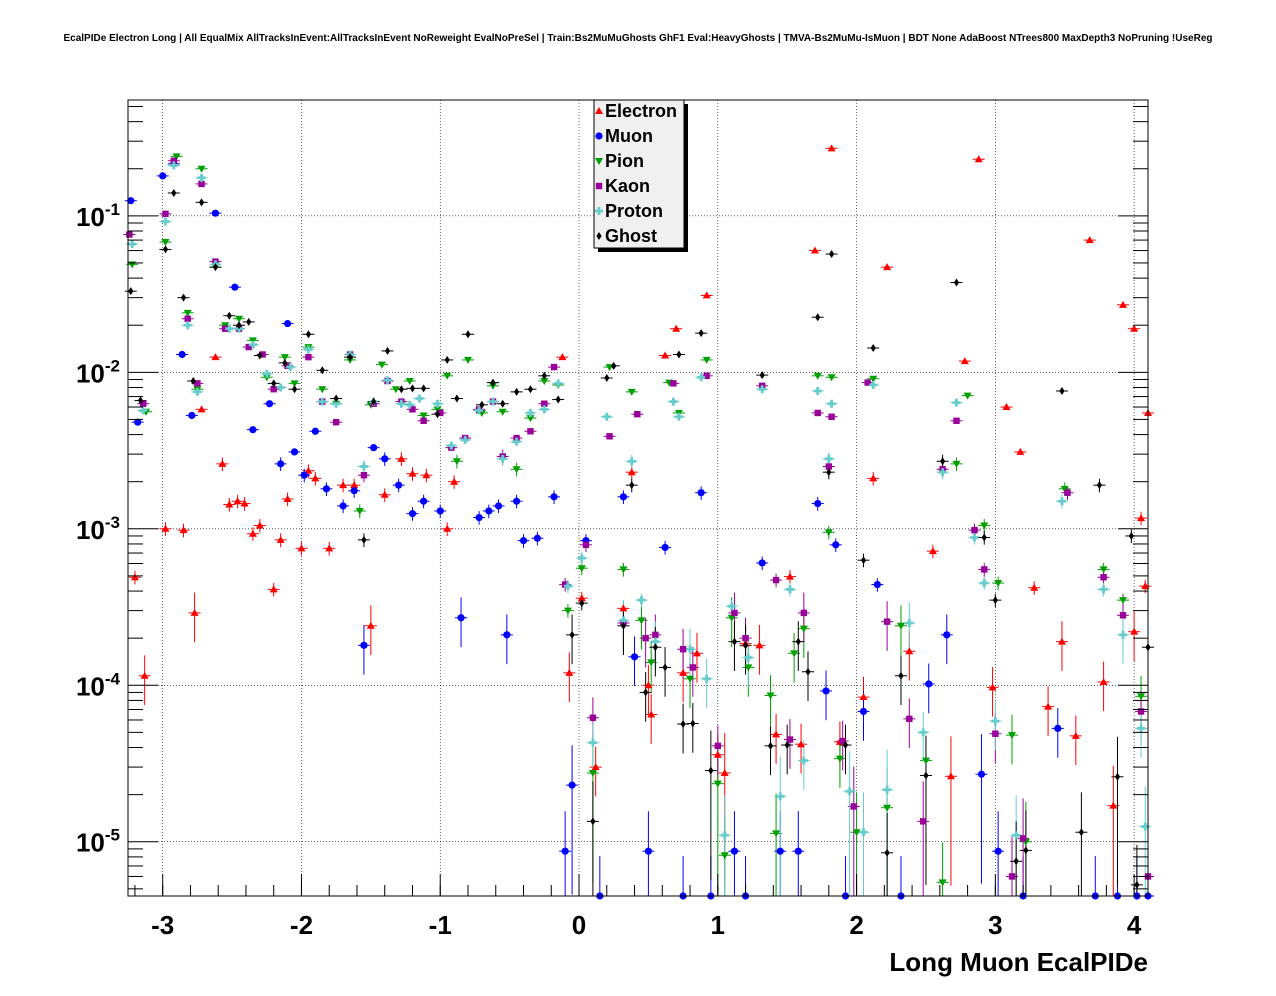 The height and width of the screenshot is (996, 1276). What do you see at coordinates (98, 685) in the screenshot?
I see `y-tick-label: 10-4` at bounding box center [98, 685].